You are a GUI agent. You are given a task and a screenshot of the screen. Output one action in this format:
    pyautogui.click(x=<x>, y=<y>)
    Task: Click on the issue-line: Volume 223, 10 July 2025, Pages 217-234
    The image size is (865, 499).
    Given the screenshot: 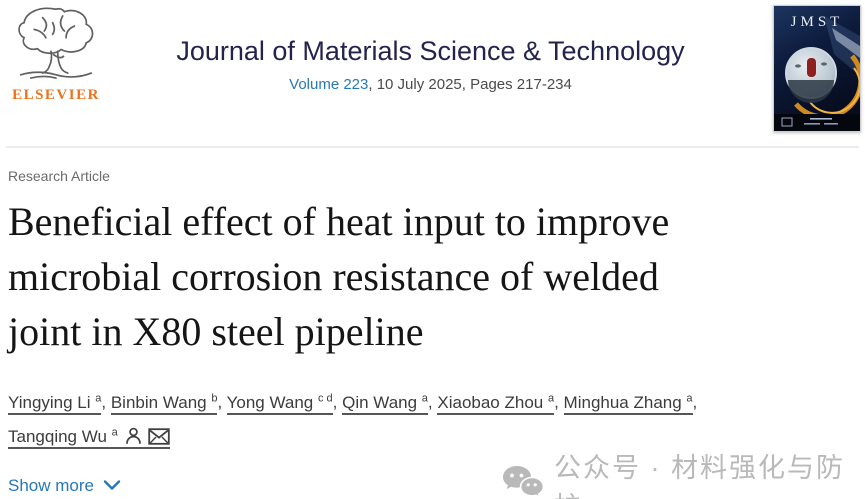 What is the action you would take?
    pyautogui.click(x=430, y=84)
    